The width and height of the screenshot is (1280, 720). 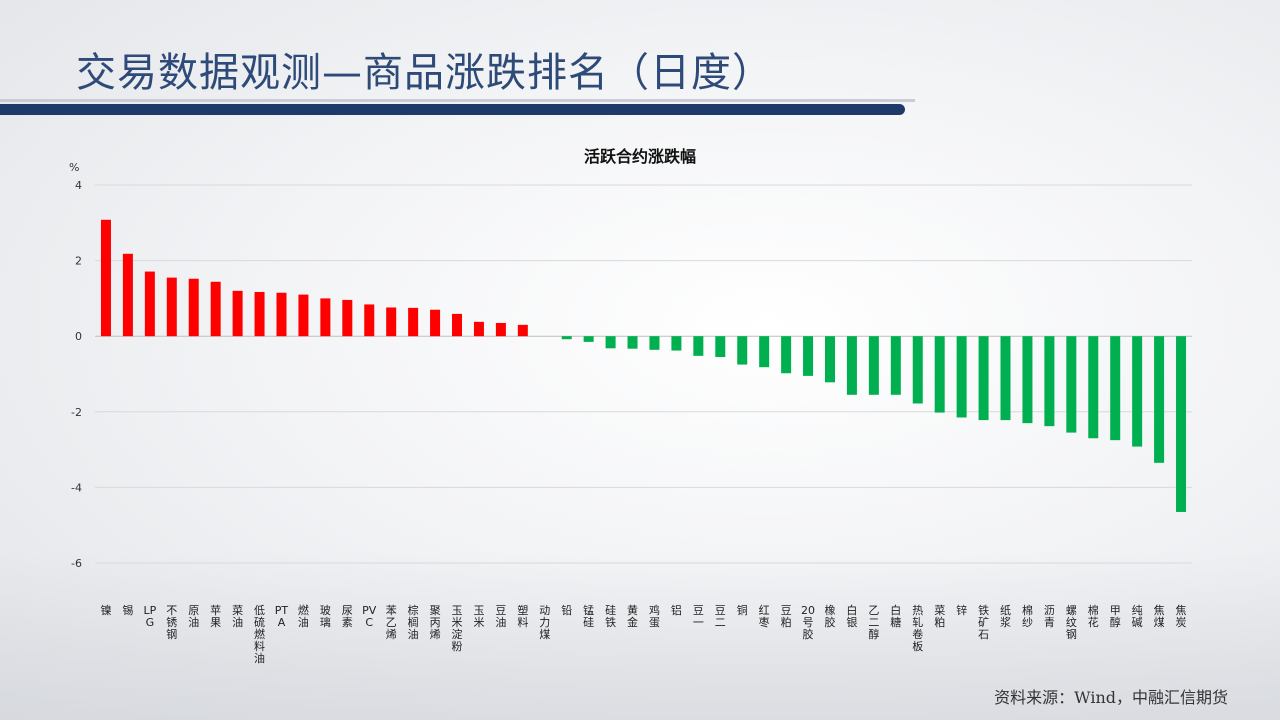 I want to click on x-tick-label: 焦炭, so click(x=1181, y=616).